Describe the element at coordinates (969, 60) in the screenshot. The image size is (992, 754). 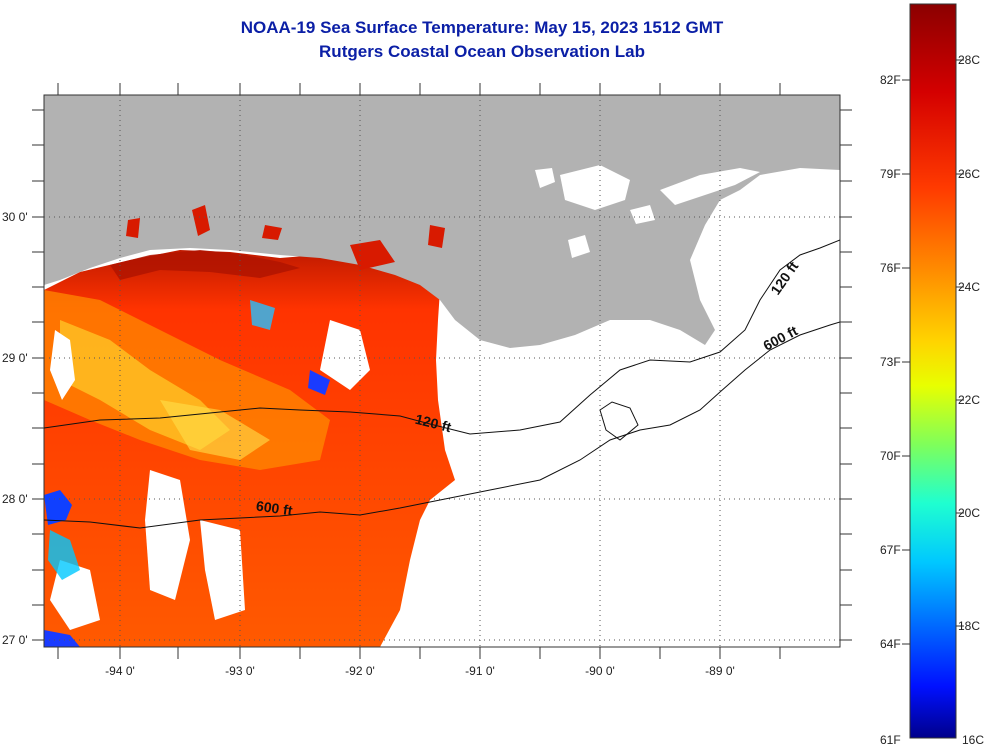
I see `colorbar-c-28: 28C` at that location.